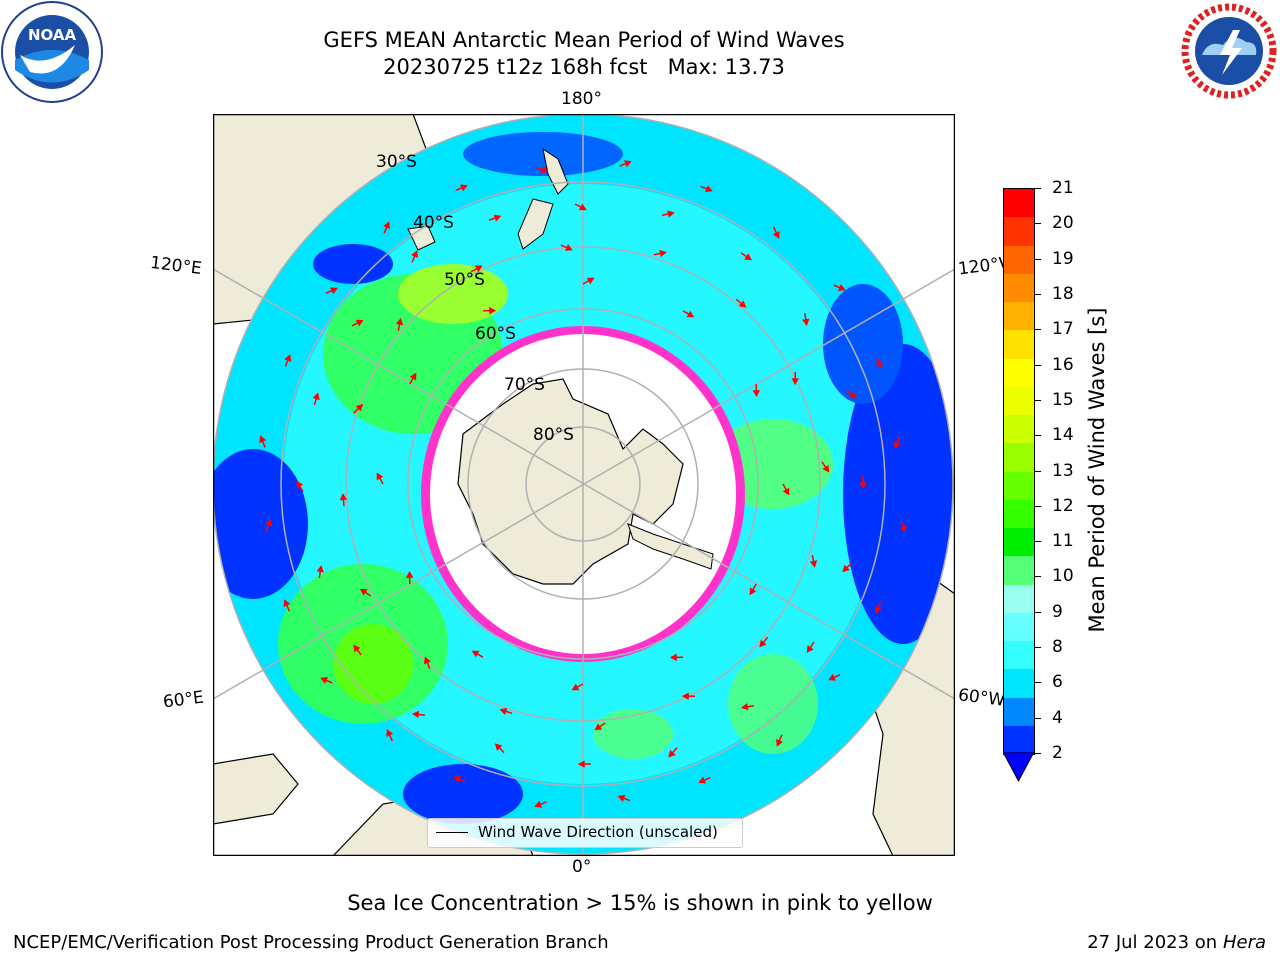 Image resolution: width=1280 pixels, height=960 pixels. Describe the element at coordinates (183, 700) in the screenshot. I see `lon-label-60e: 60°E` at that location.